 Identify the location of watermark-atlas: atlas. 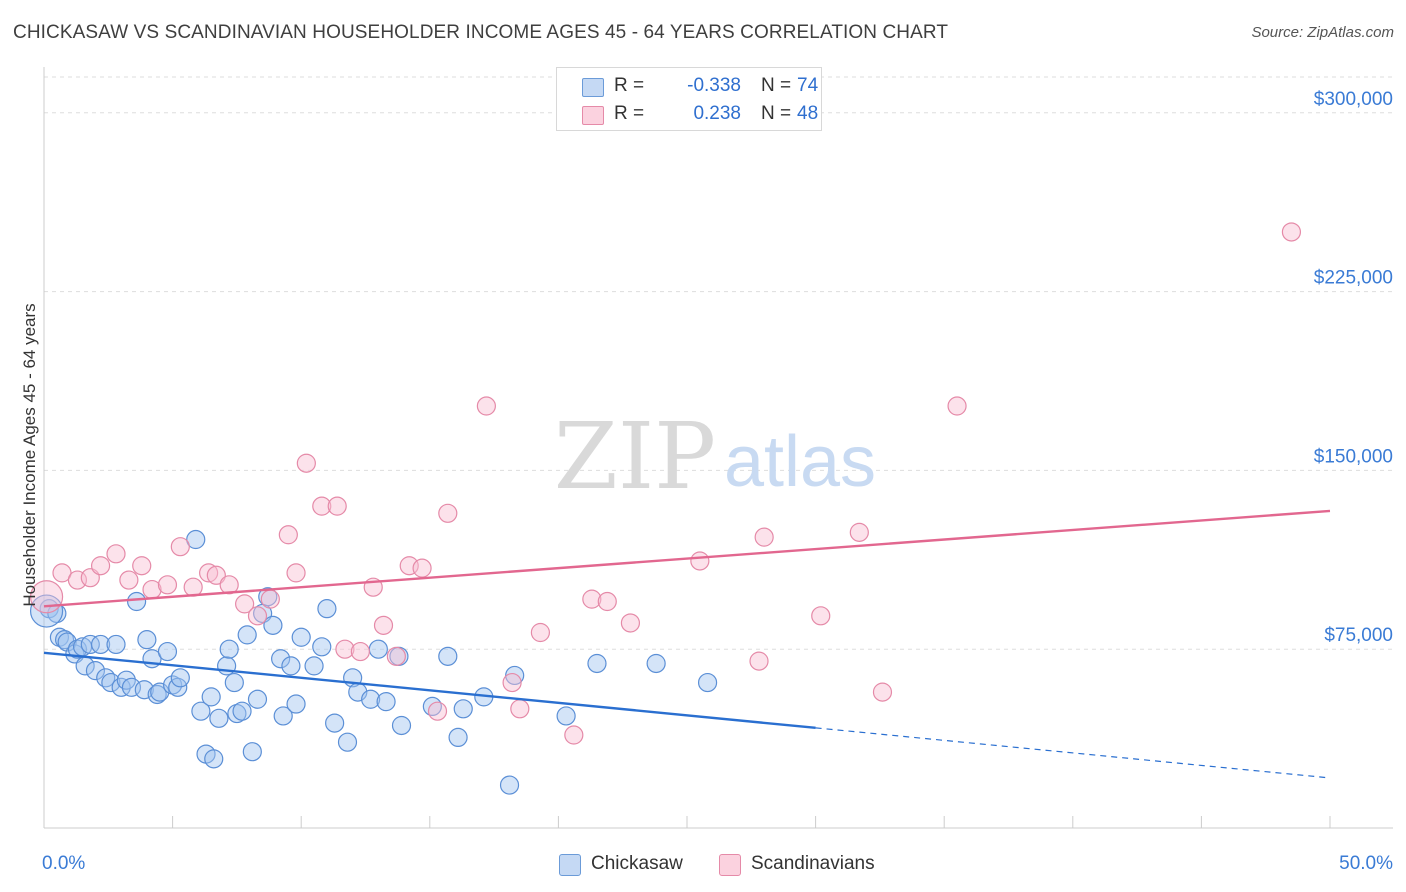
(800, 462).